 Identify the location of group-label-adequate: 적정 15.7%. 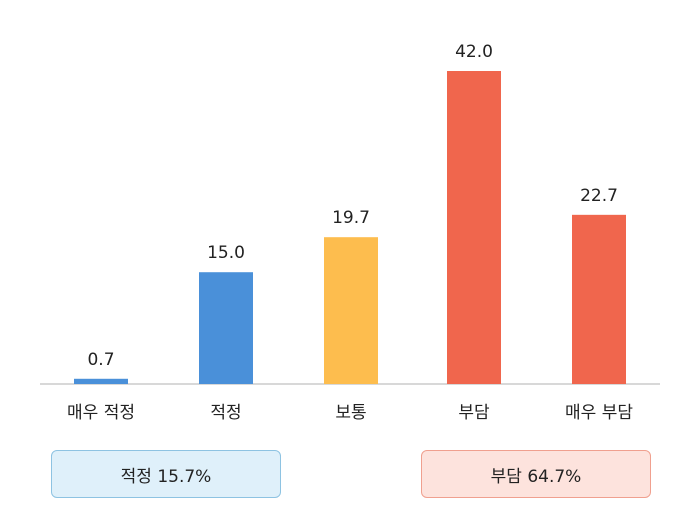
(166, 476).